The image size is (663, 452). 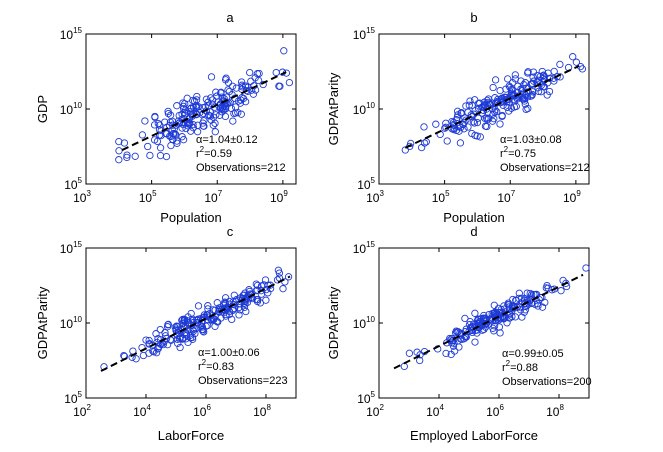 I want to click on panel-title-c: c, so click(x=230, y=231).